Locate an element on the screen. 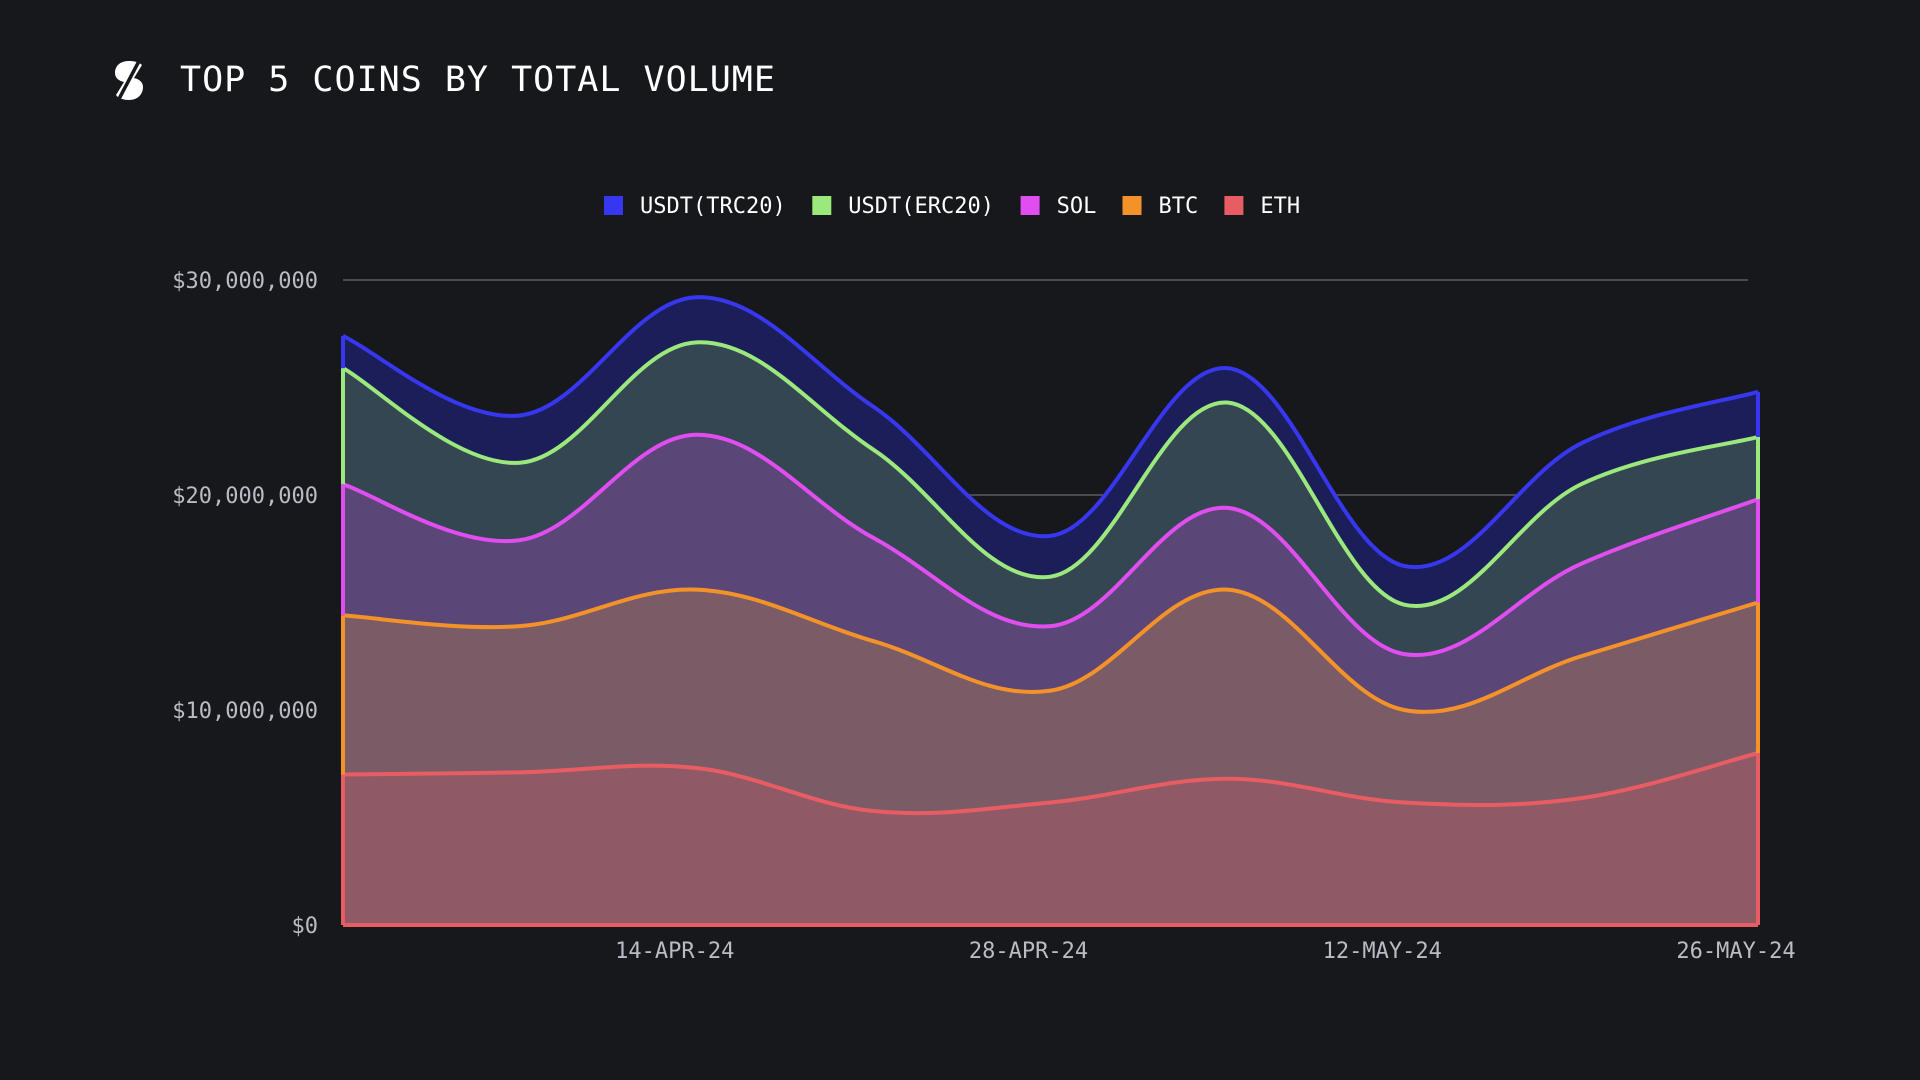 The image size is (1920, 1080). legend-item-eth: ETH is located at coordinates (1262, 206).